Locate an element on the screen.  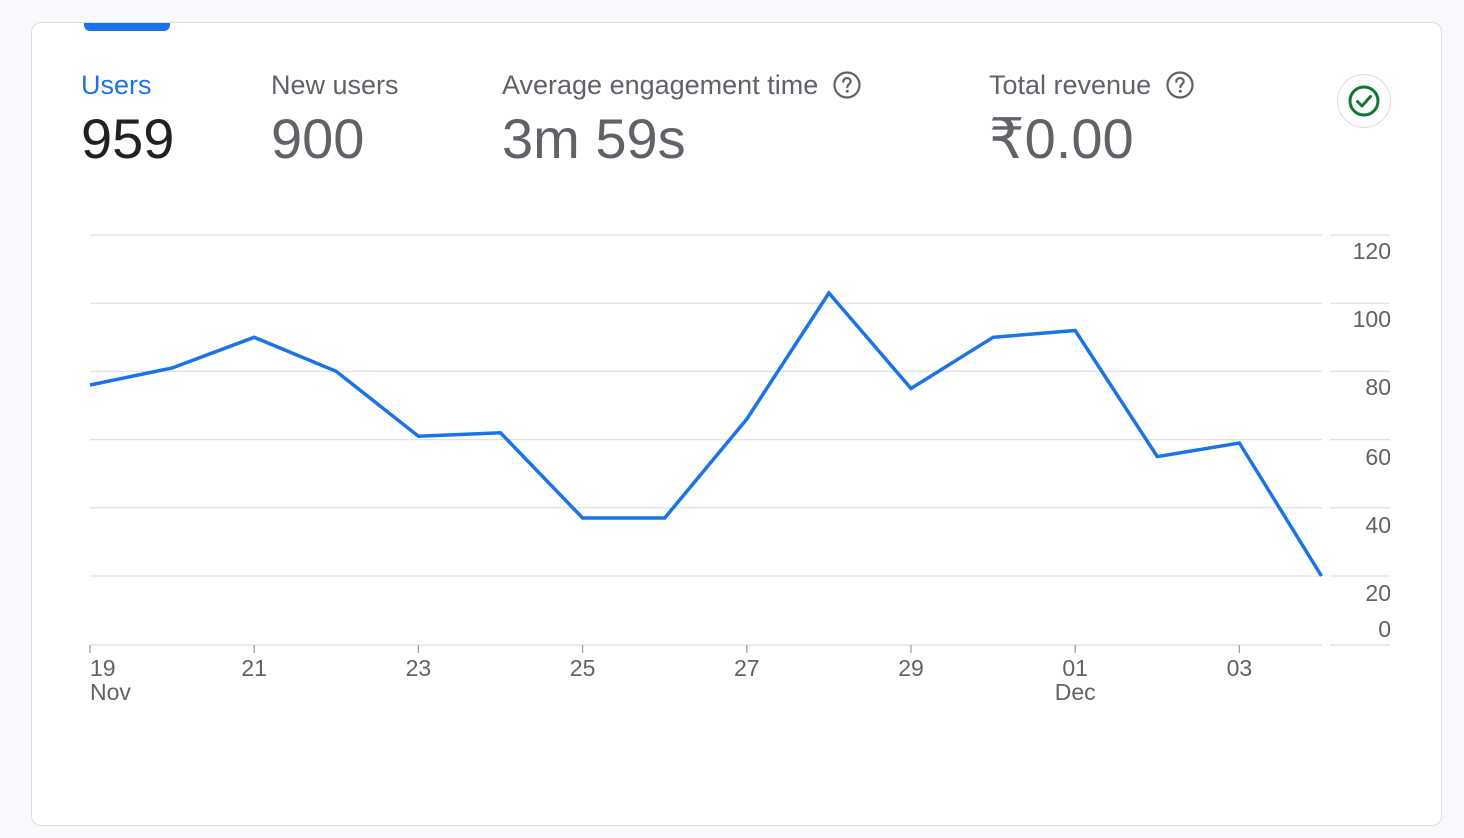
metric-label: Average engagement time is located at coordinates (682, 85).